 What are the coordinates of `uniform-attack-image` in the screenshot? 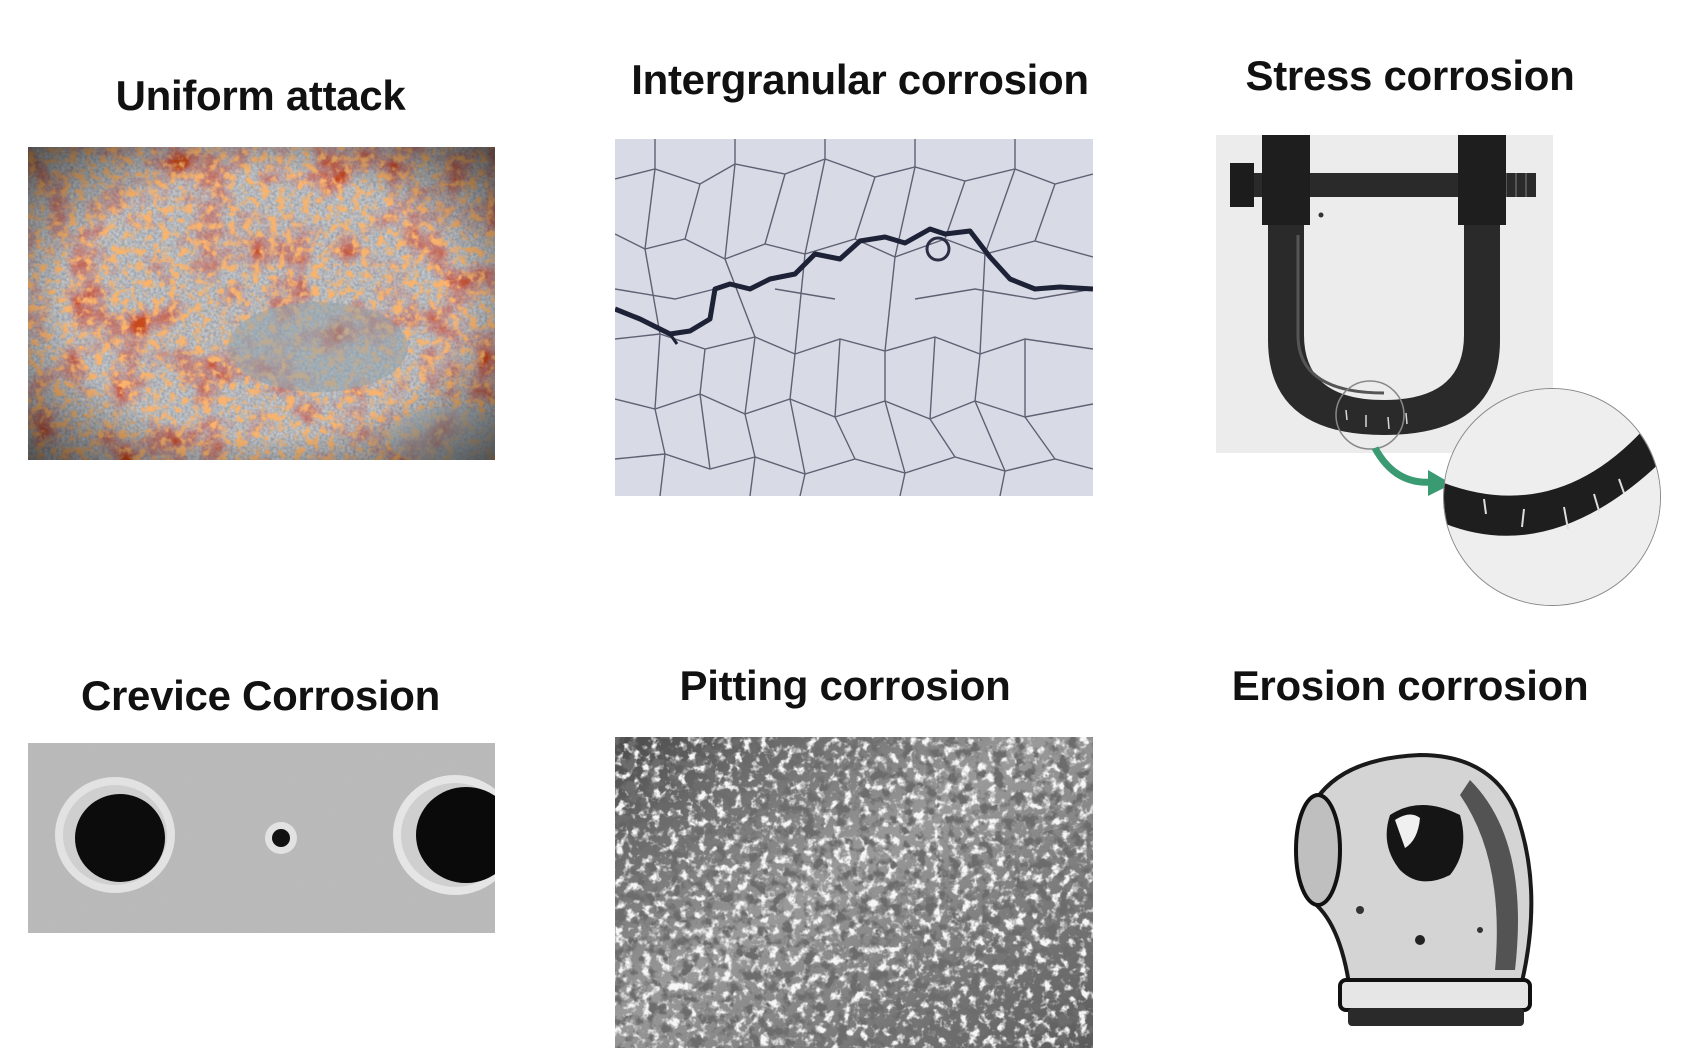 It's located at (261, 303).